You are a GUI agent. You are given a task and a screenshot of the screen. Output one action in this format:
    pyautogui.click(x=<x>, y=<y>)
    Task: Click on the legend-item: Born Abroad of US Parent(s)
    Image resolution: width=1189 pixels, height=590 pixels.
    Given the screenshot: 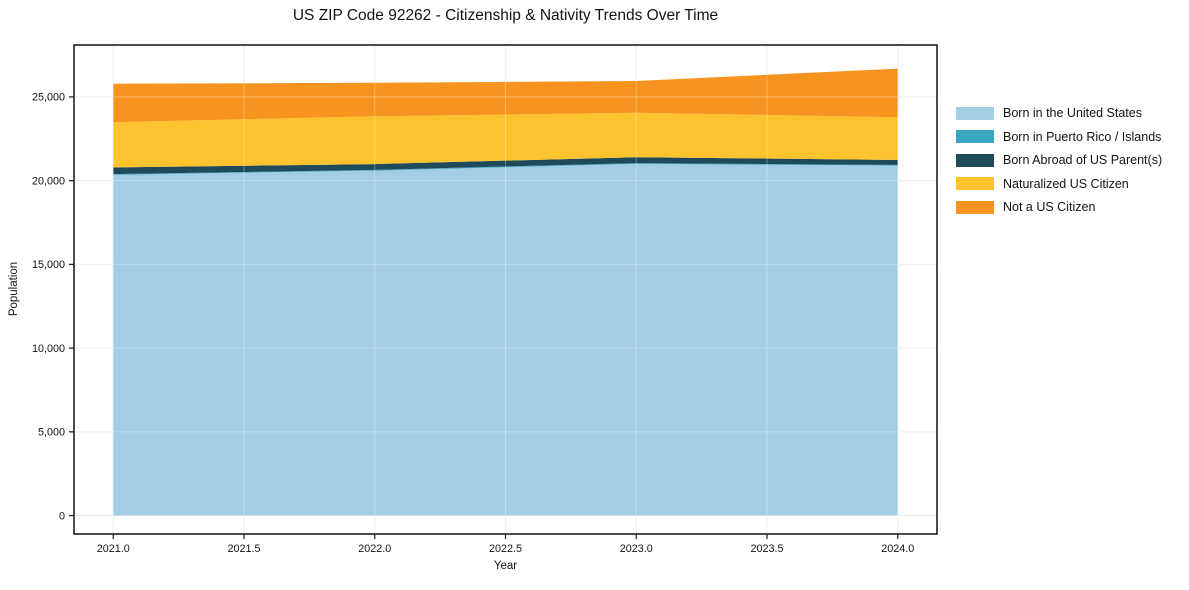 What is the action you would take?
    pyautogui.click(x=1059, y=160)
    